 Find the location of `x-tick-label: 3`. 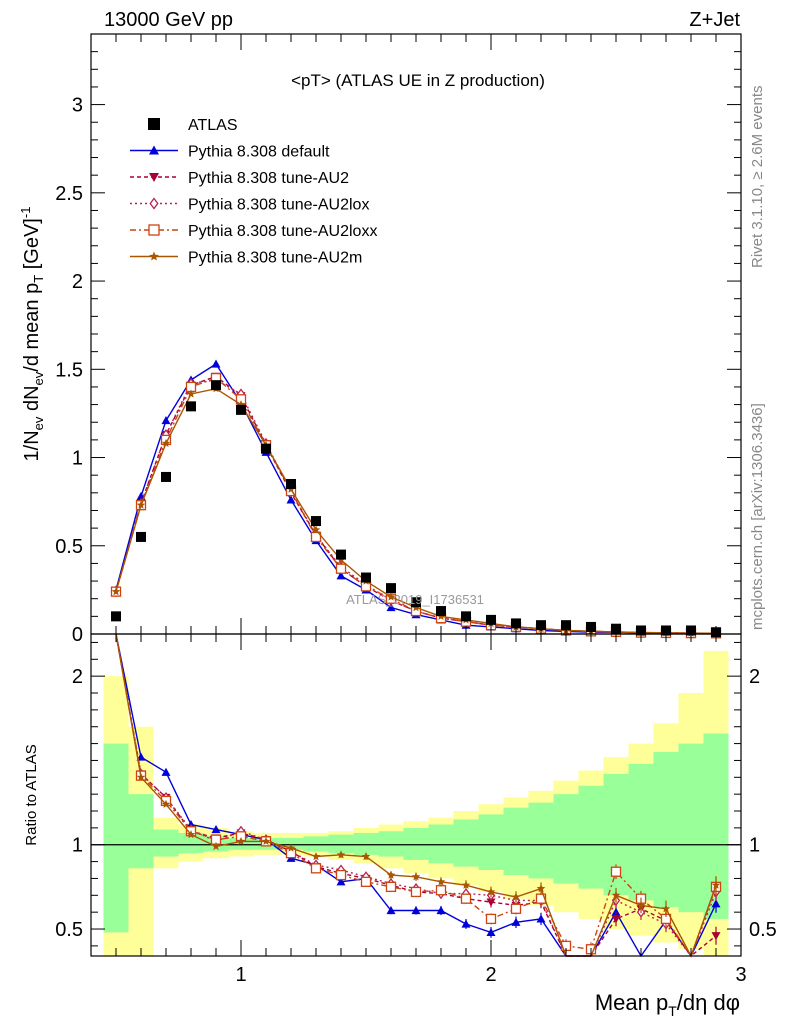

x-tick-label: 3 is located at coordinates (740, 975).